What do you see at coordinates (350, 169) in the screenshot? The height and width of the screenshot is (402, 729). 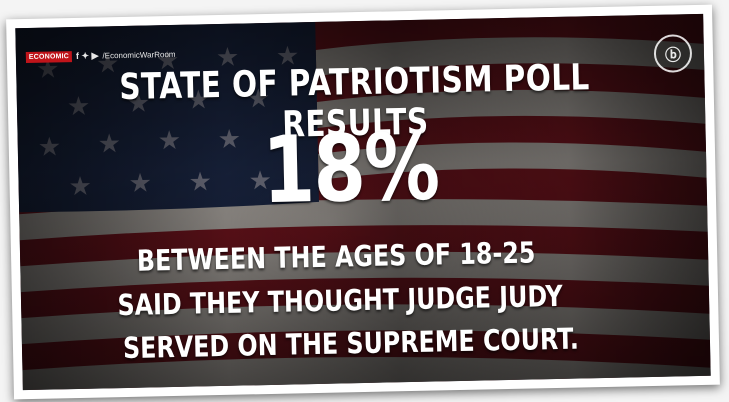 I see `poll-percent: 18%` at bounding box center [350, 169].